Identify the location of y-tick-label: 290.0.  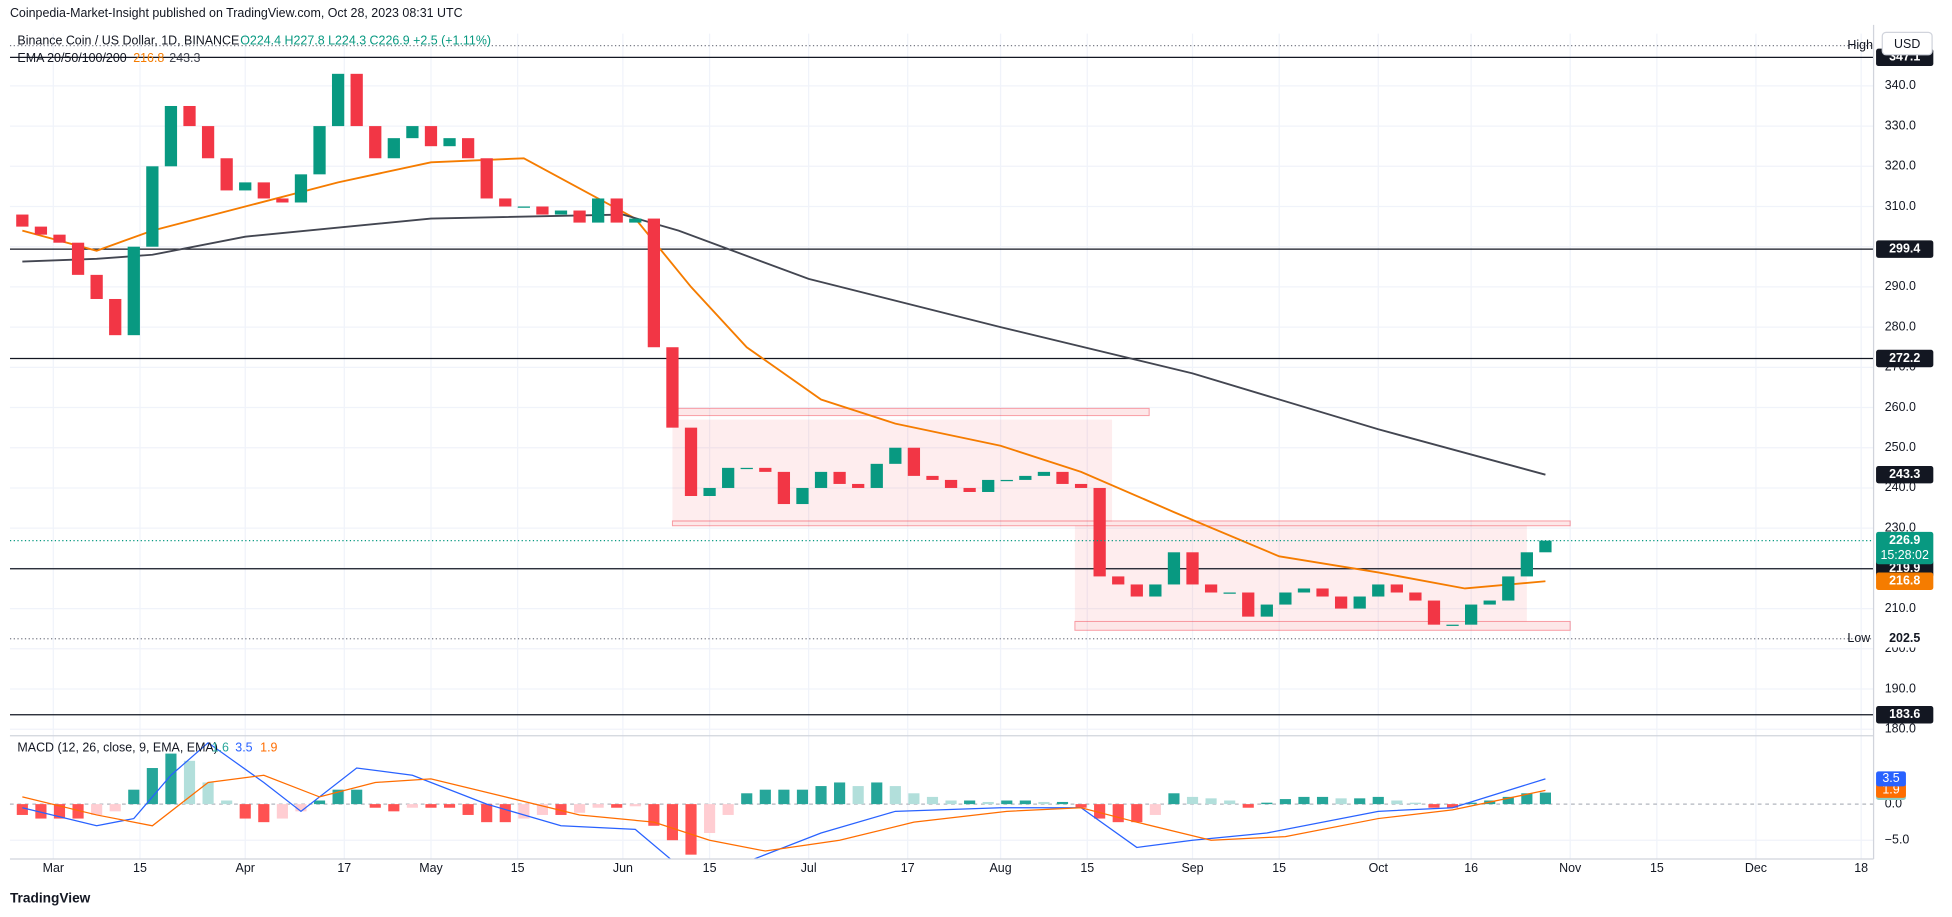
(1900, 286).